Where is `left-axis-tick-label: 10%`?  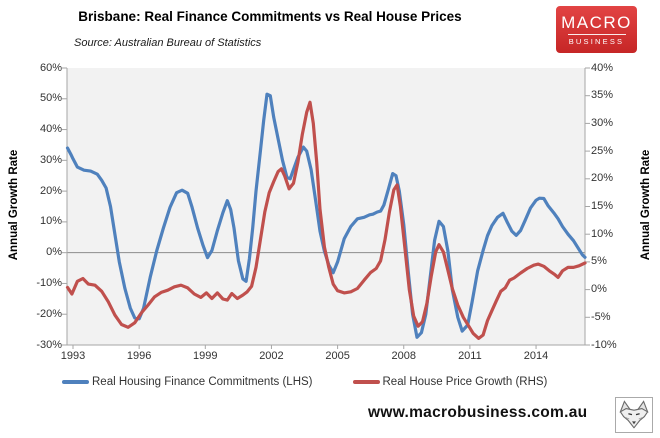 left-axis-tick-label: 10% is located at coordinates (50, 221).